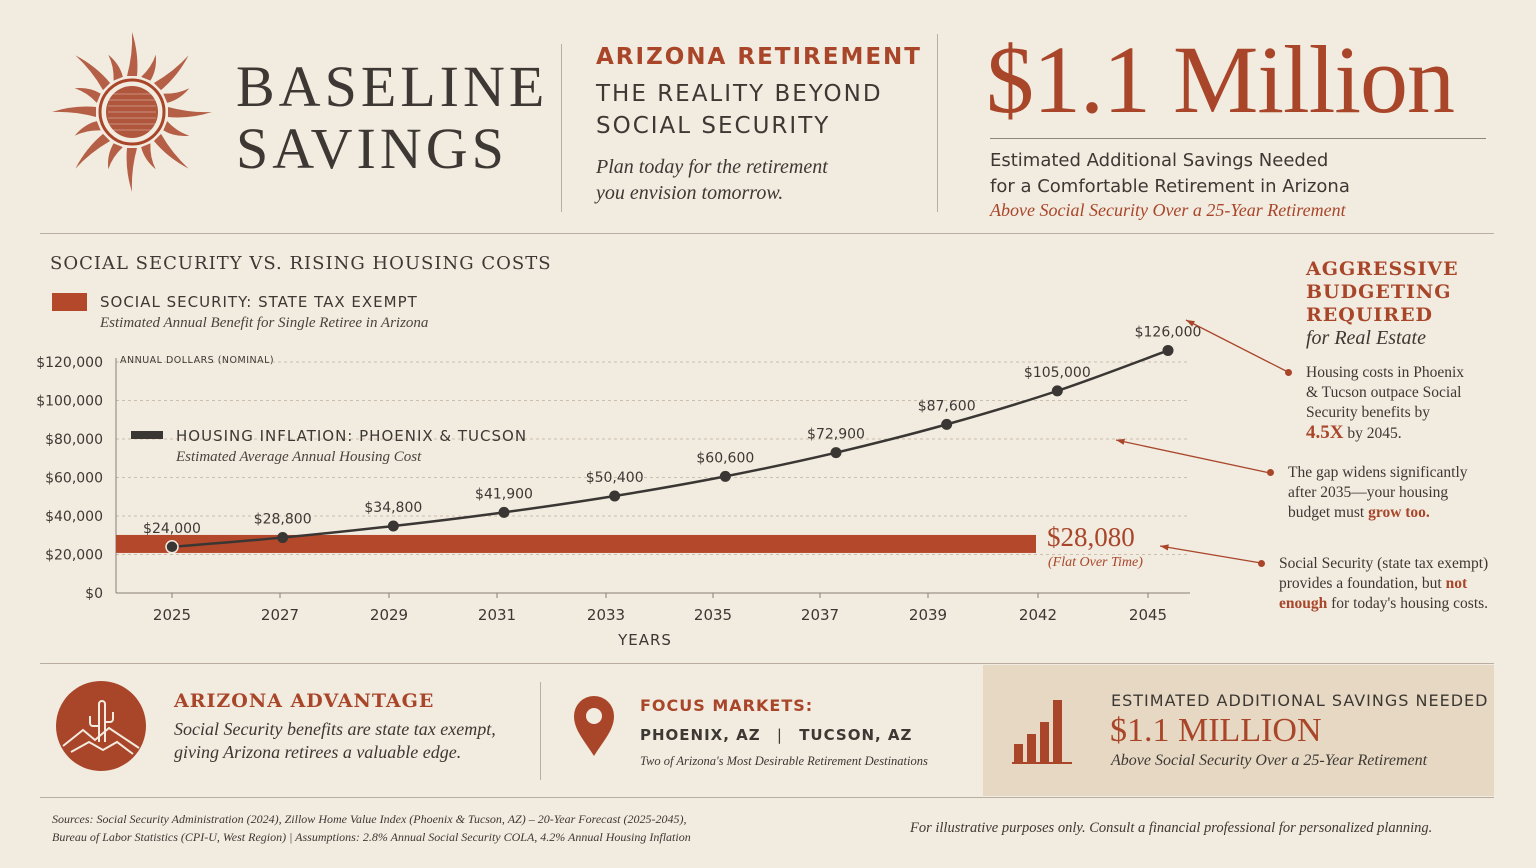 This screenshot has width=1536, height=868. I want to click on housing-legend-swatch, so click(147, 435).